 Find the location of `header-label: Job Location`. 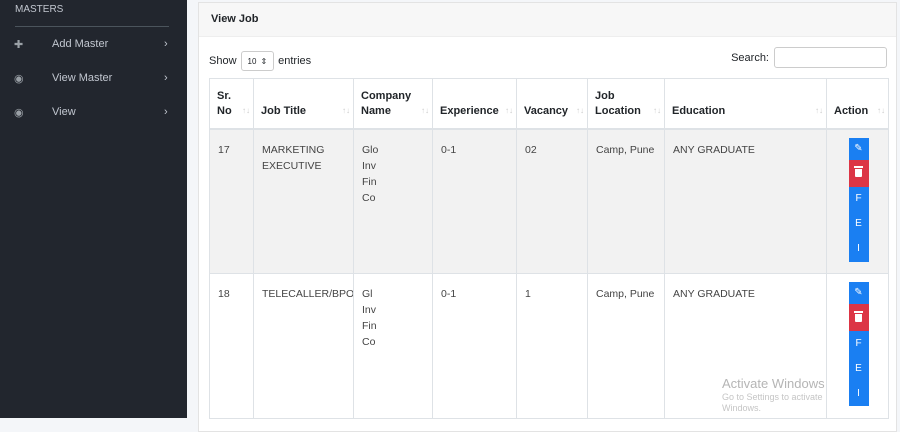

header-label: Job Location is located at coordinates (618, 103).